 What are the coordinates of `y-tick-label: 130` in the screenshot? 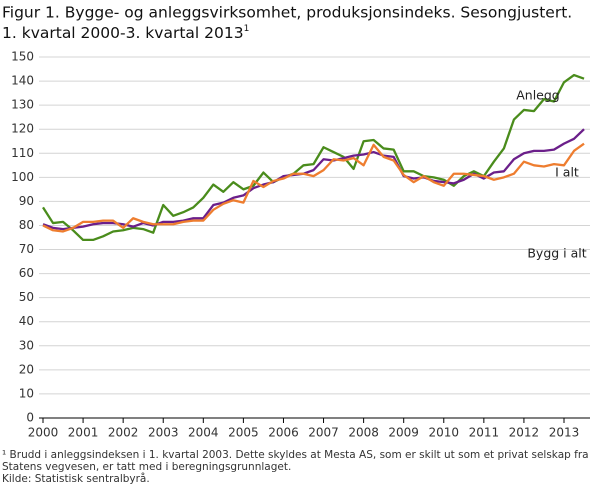 It's located at (22, 105).